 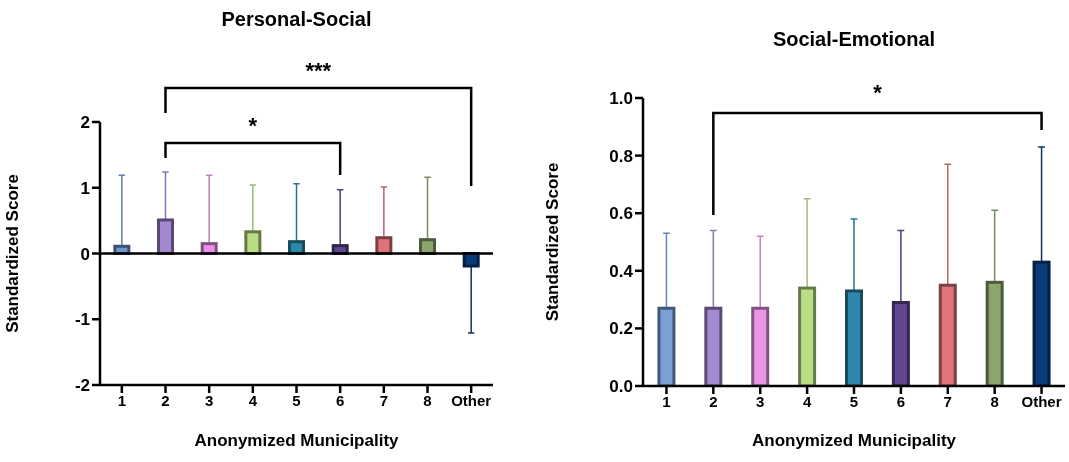 What do you see at coordinates (296, 19) in the screenshot?
I see `chart-title: Personal-Social` at bounding box center [296, 19].